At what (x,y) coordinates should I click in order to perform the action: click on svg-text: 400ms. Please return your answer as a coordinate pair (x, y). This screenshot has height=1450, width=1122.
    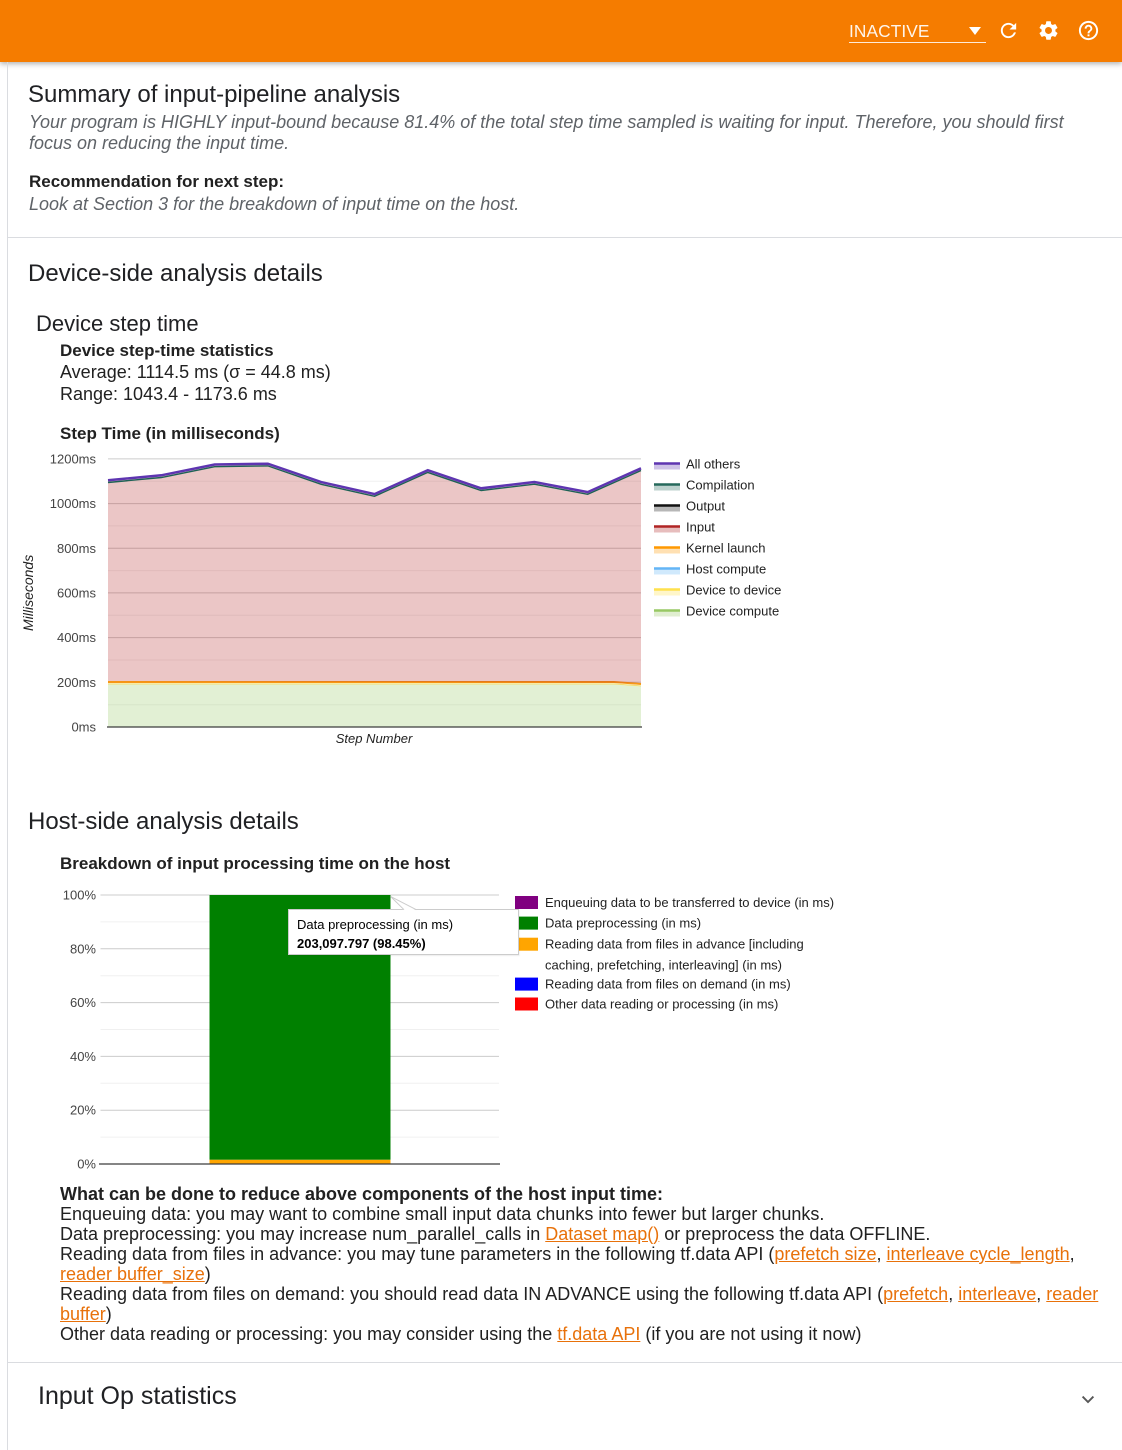
    Looking at the image, I should click on (77, 637).